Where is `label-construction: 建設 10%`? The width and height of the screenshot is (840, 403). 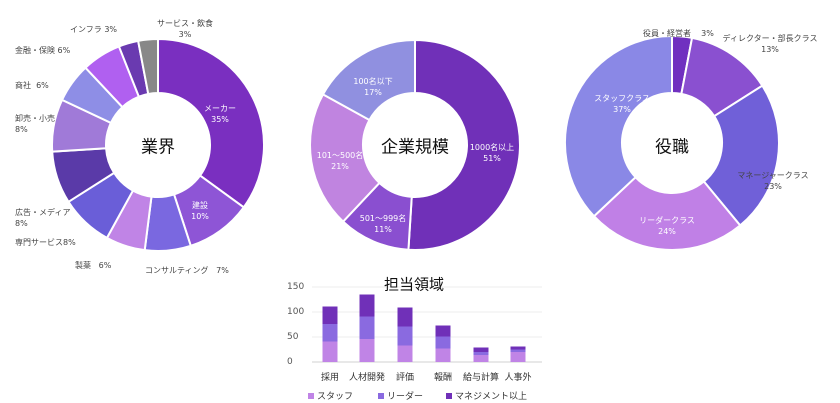 label-construction: 建設 10% is located at coordinates (200, 211).